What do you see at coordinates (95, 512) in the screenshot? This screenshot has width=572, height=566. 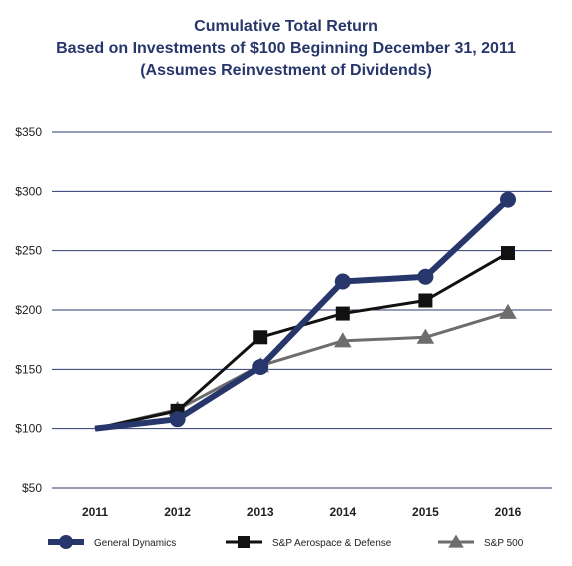 I see `x-tick-label: 2011` at bounding box center [95, 512].